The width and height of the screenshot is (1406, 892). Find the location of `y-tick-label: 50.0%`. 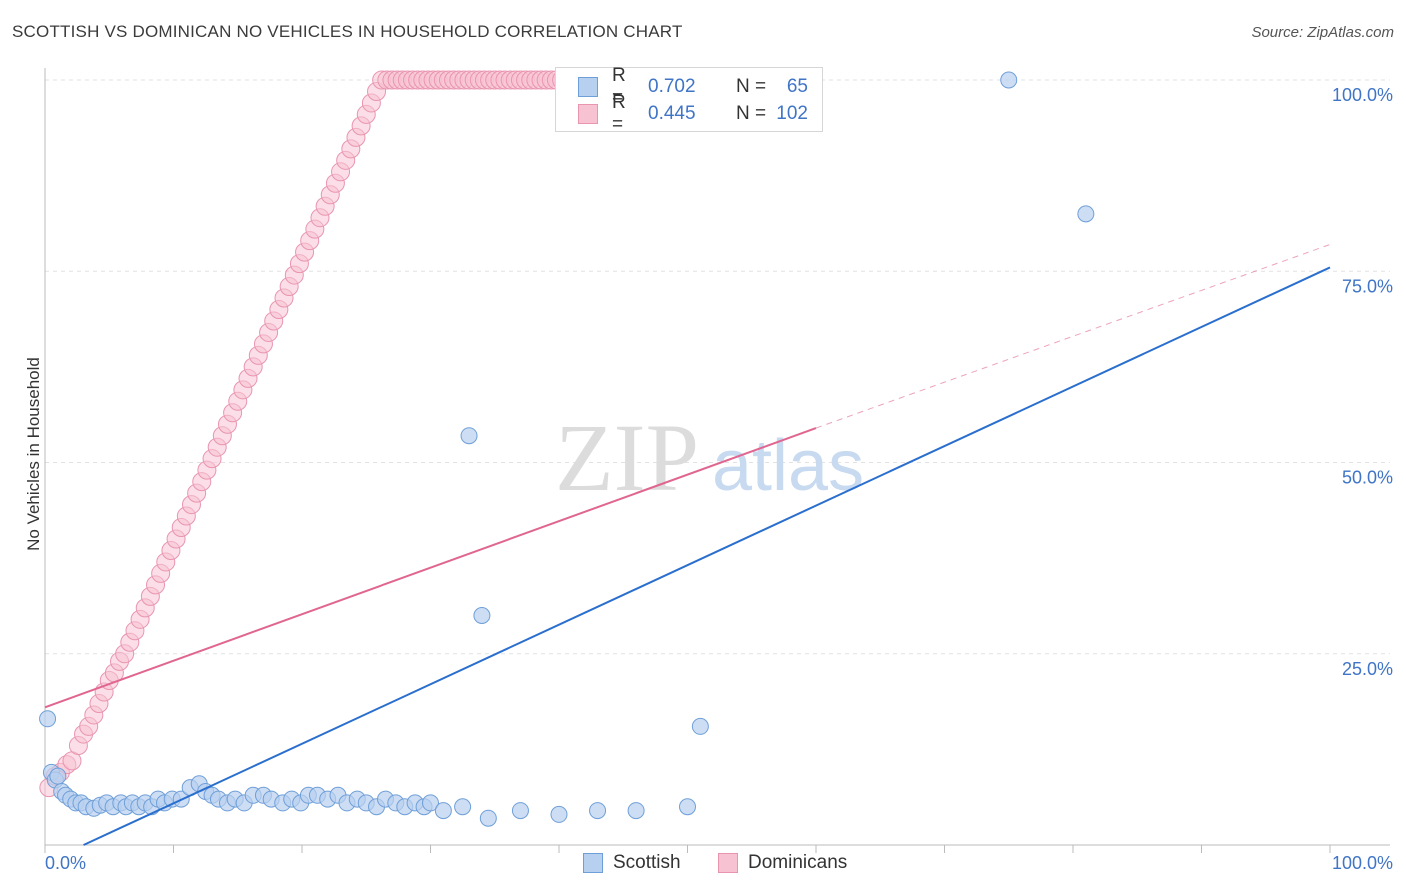

y-tick-label: 50.0% is located at coordinates (1367, 478).